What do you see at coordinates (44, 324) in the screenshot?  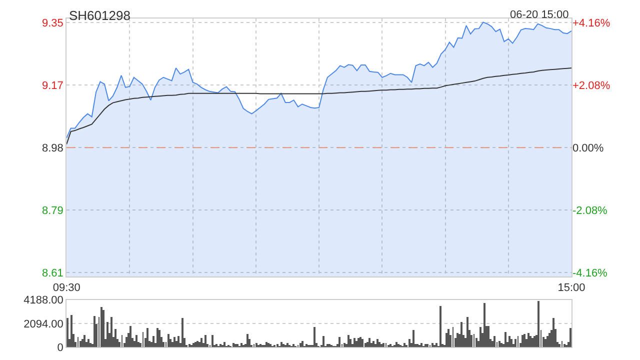 I see `y-tick-label: 2094.00` at bounding box center [44, 324].